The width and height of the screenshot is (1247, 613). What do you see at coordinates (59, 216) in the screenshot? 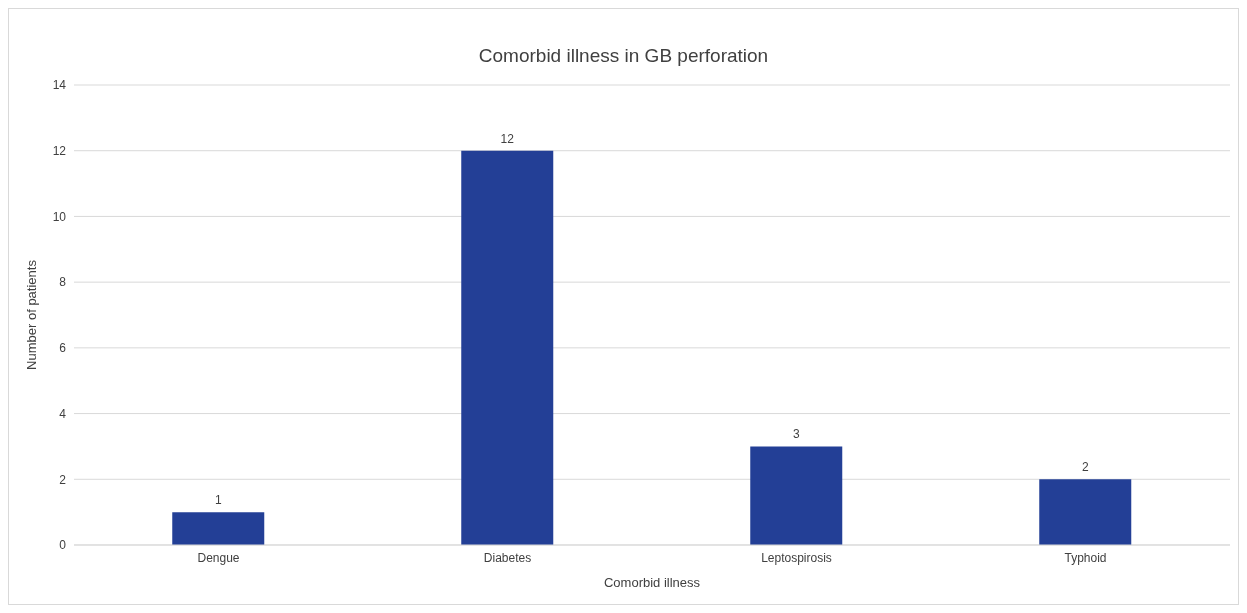
I see `y-tick-label: 10` at bounding box center [59, 216].